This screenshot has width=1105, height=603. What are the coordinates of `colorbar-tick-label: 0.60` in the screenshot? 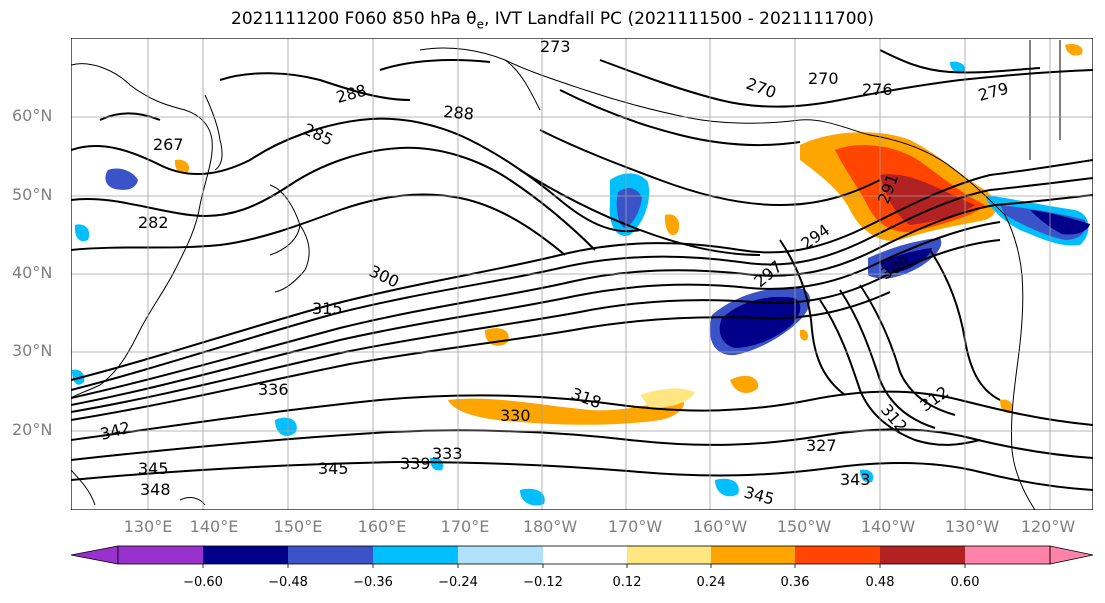 It's located at (965, 582).